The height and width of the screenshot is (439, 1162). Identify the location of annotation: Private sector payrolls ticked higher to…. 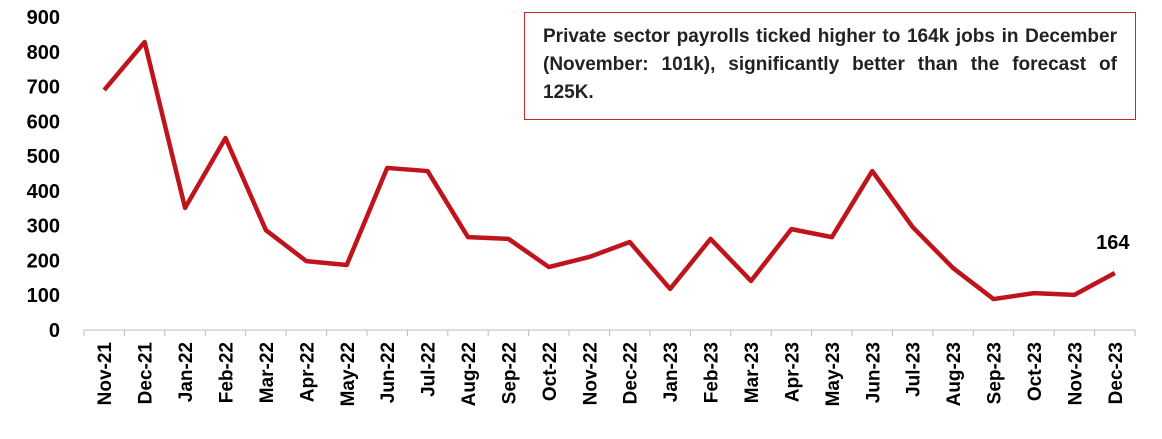
(830, 66).